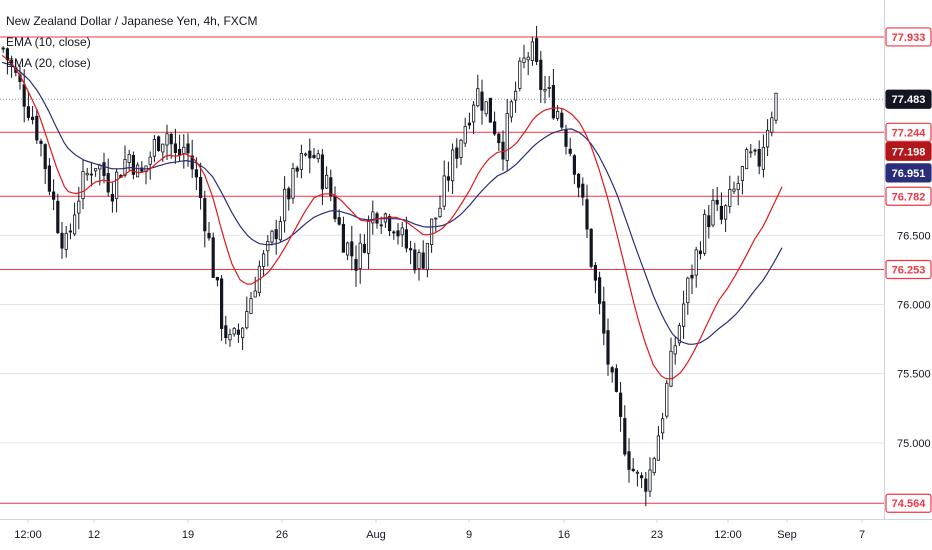  Describe the element at coordinates (48, 63) in the screenshot. I see `indicator-ema20-label: EMA (20, close)` at that location.